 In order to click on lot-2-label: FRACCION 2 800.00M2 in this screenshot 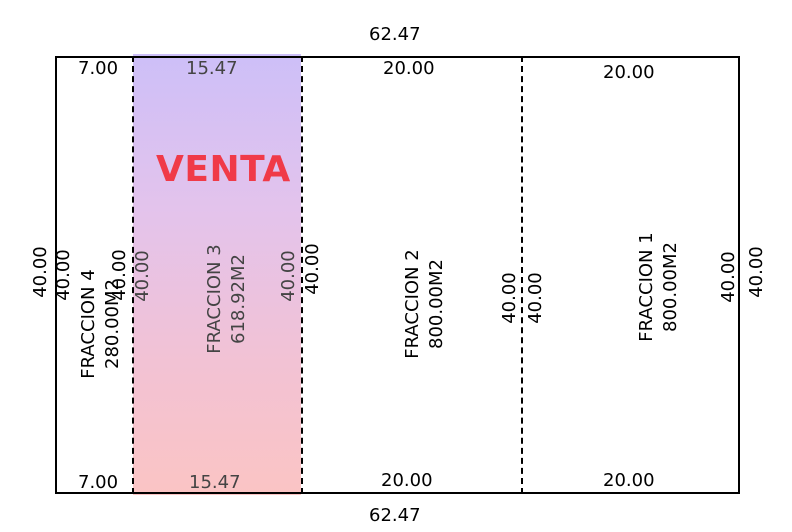, I will do `click(425, 303)`.